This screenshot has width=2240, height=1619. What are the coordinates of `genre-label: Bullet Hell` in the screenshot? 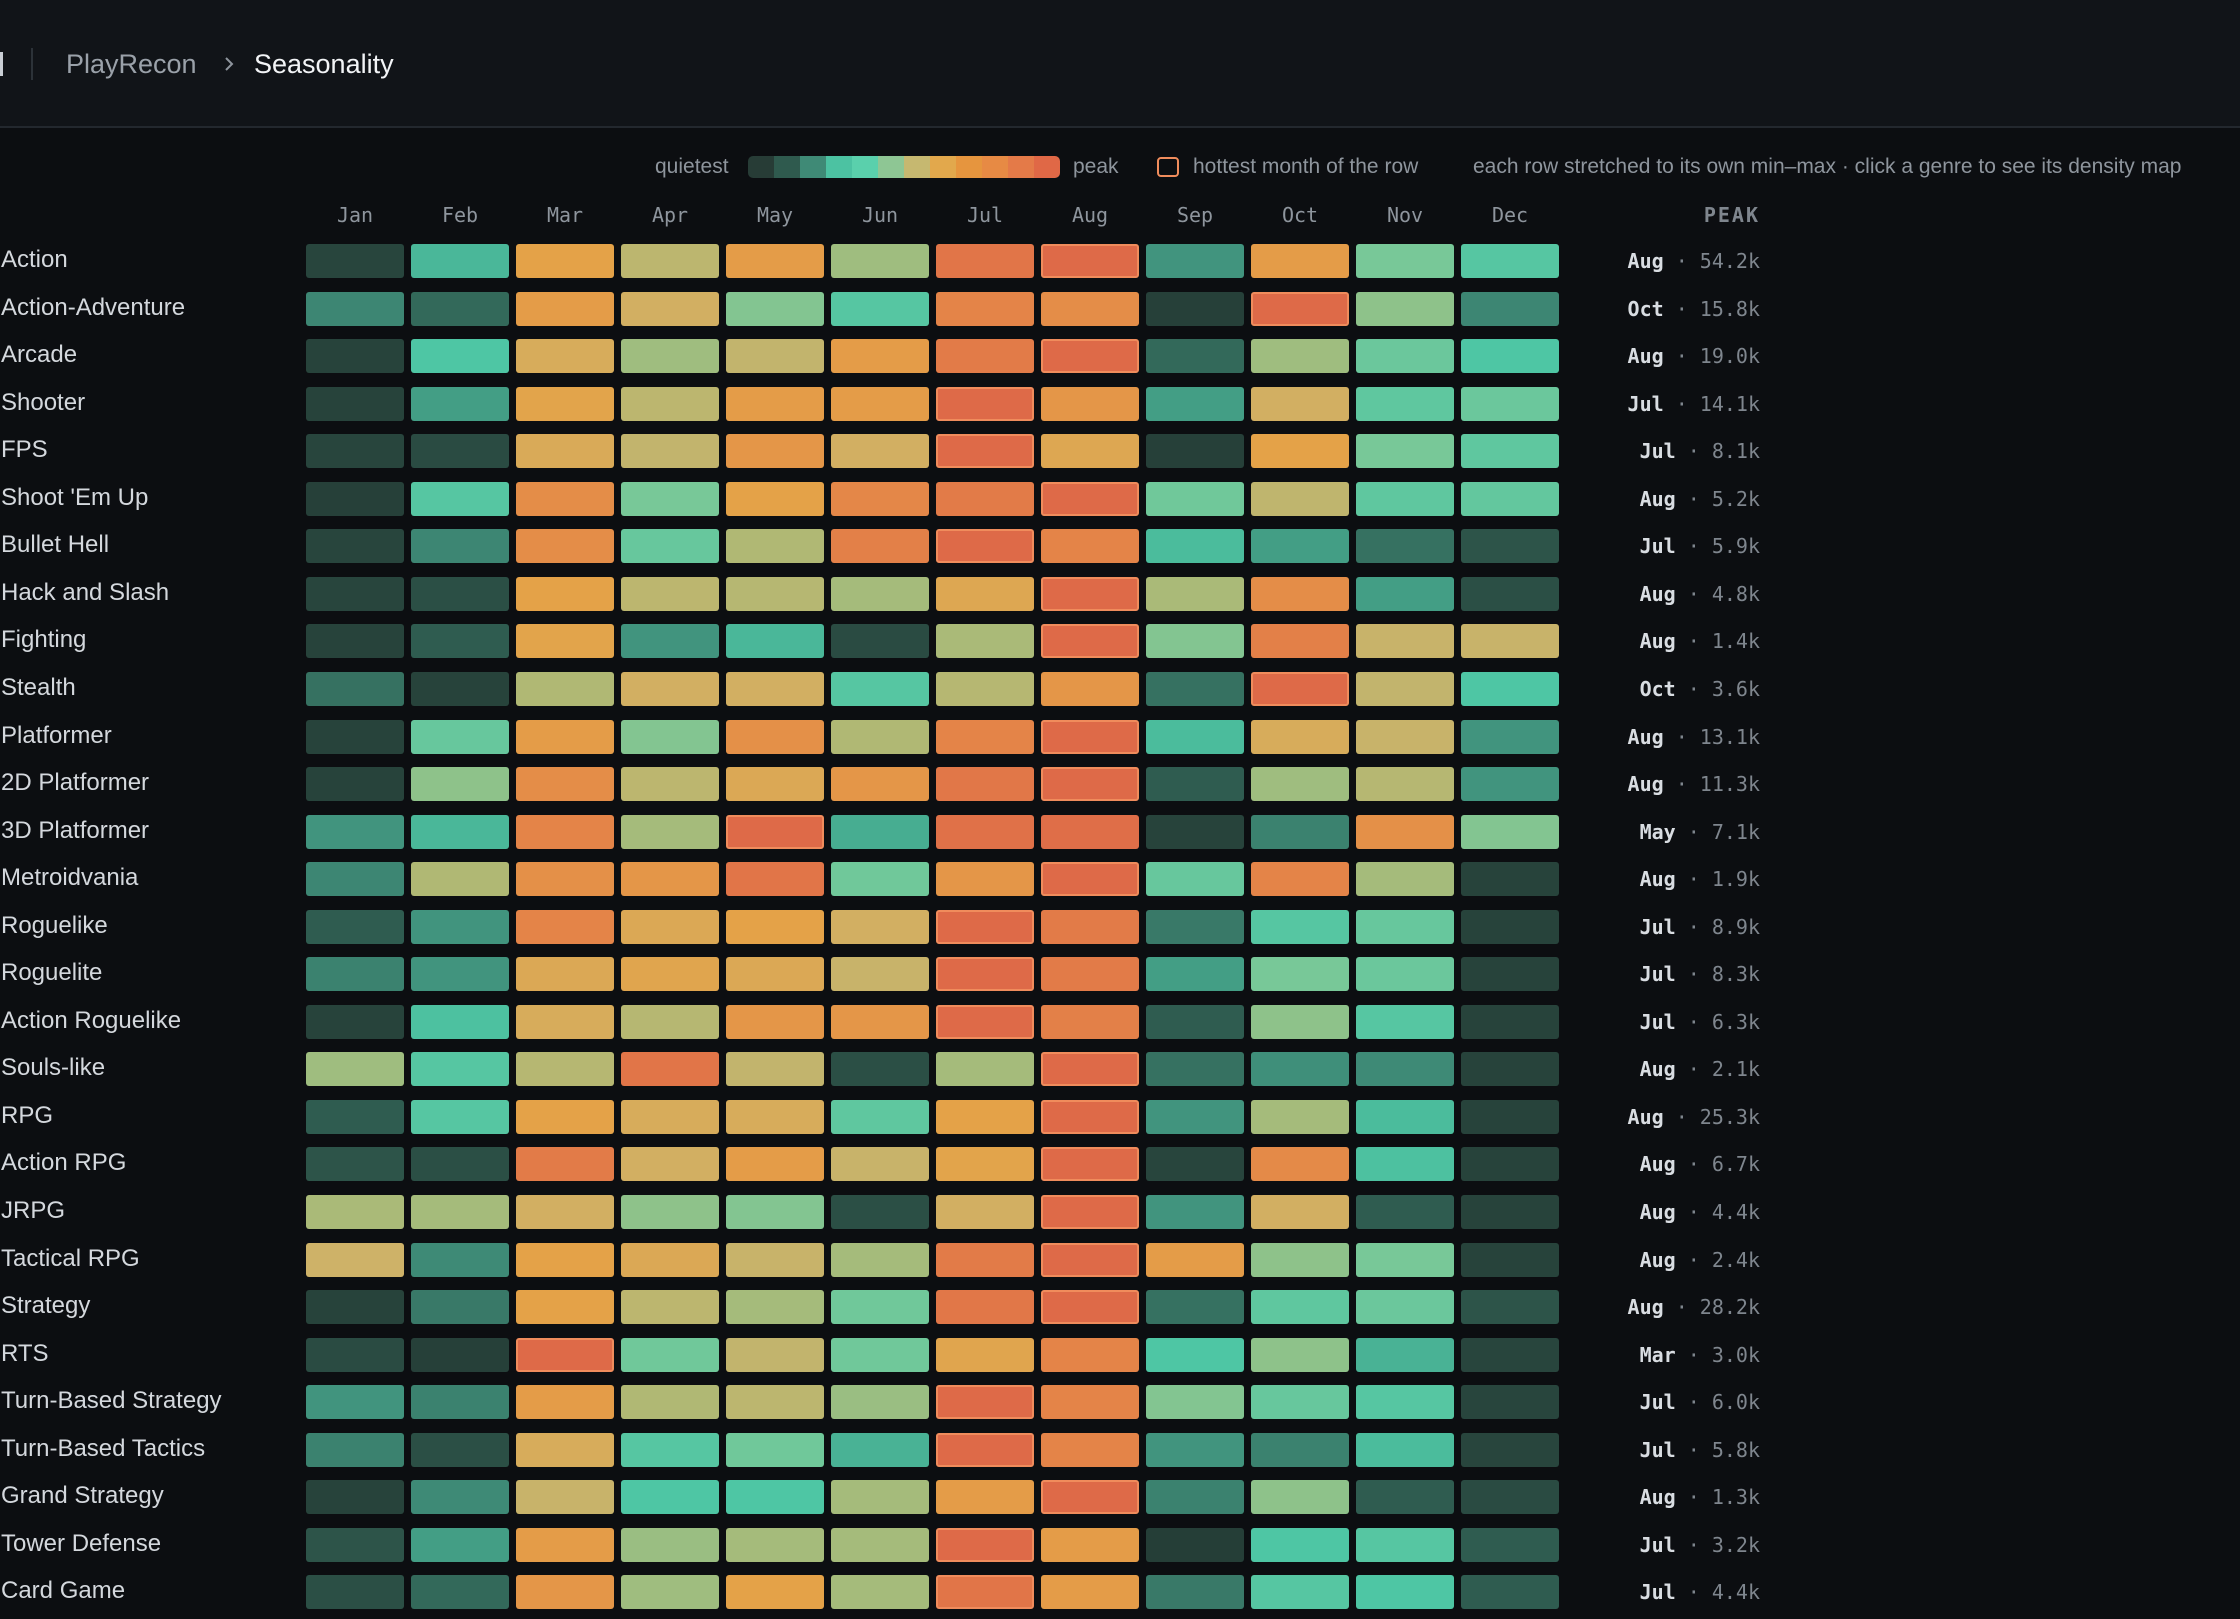 It's located at (55, 545).